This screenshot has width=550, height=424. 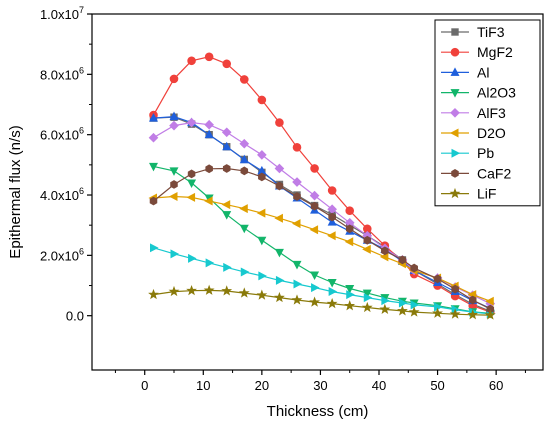 I want to click on legend-item: Pb, so click(x=467, y=153).